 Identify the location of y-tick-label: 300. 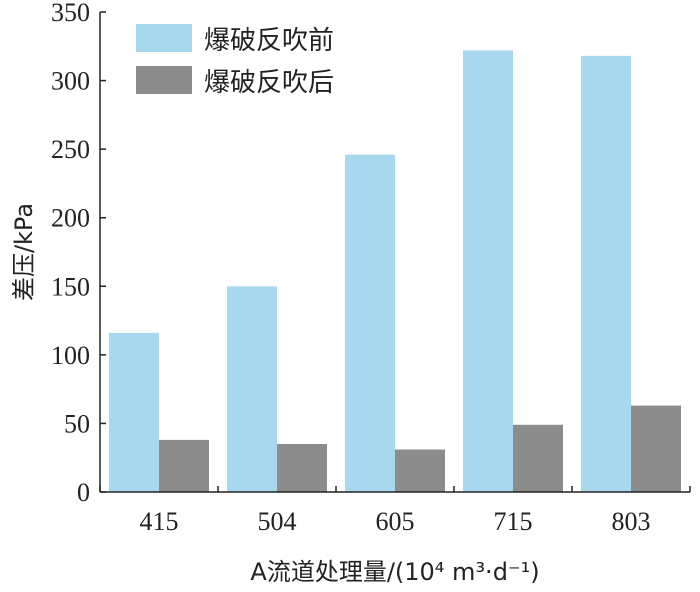
(70, 81).